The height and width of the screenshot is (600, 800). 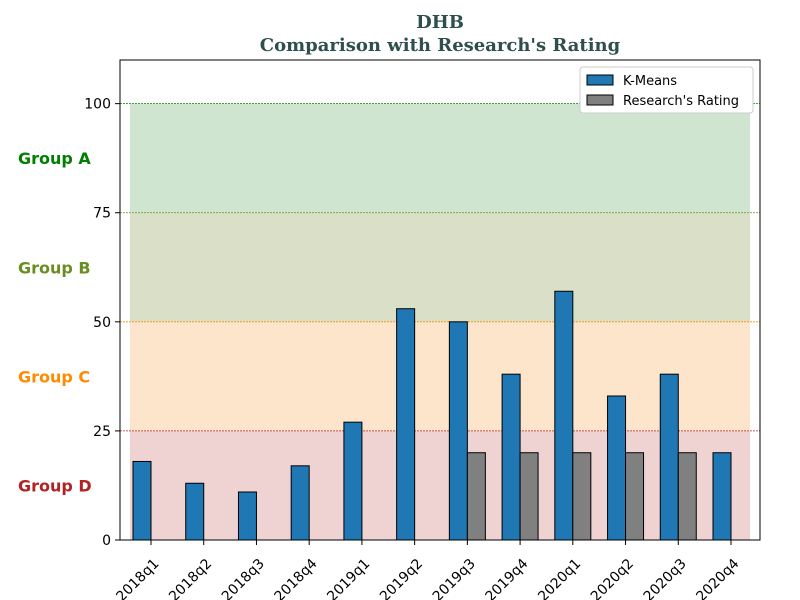 I want to click on y-tick-label-25: 25, so click(x=102, y=432).